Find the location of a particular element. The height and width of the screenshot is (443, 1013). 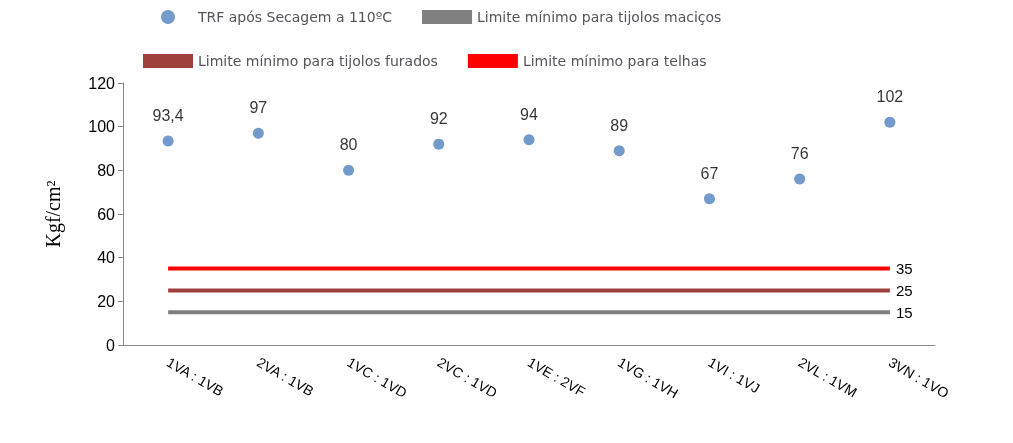

data-label: 80 is located at coordinates (348, 145).